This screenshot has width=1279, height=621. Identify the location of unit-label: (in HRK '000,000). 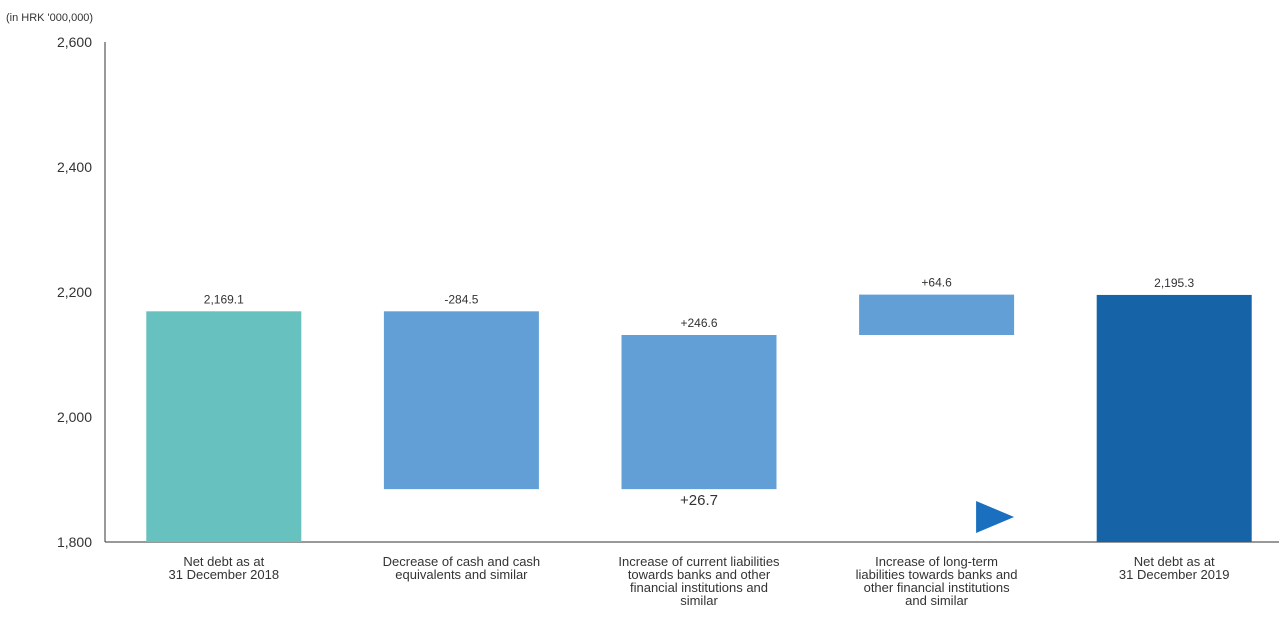
(50, 18).